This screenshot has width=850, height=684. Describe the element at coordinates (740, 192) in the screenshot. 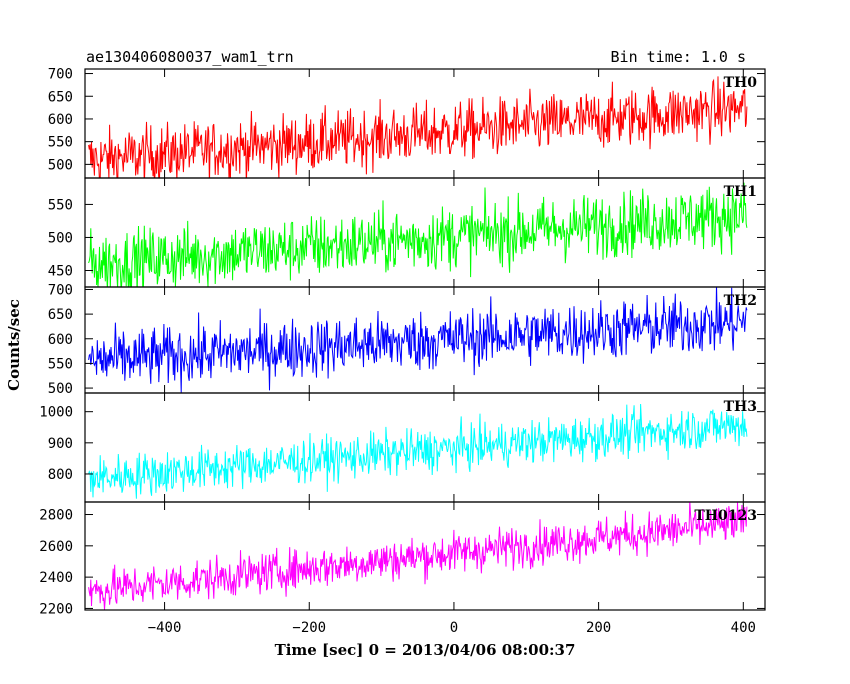

I see `panel-label-th1: TH1` at that location.